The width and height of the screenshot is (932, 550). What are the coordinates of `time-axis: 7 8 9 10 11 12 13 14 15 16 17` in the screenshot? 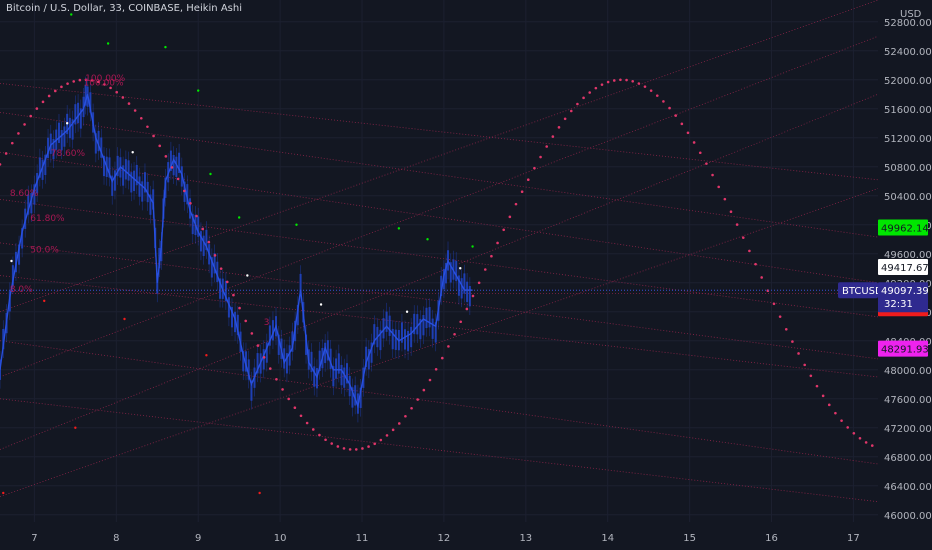 It's located at (445, 538).